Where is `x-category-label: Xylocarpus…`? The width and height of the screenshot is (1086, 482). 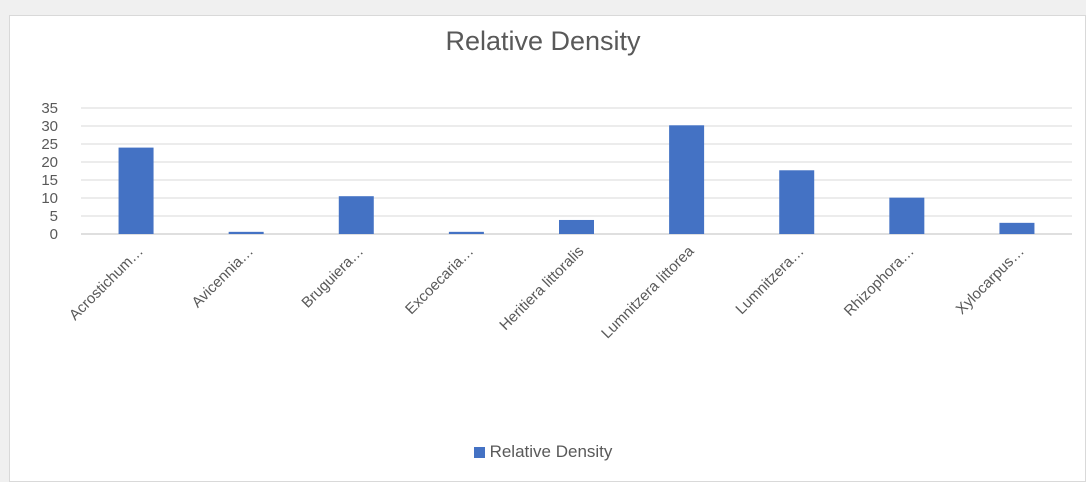 x-category-label: Xylocarpus… is located at coordinates (990, 280).